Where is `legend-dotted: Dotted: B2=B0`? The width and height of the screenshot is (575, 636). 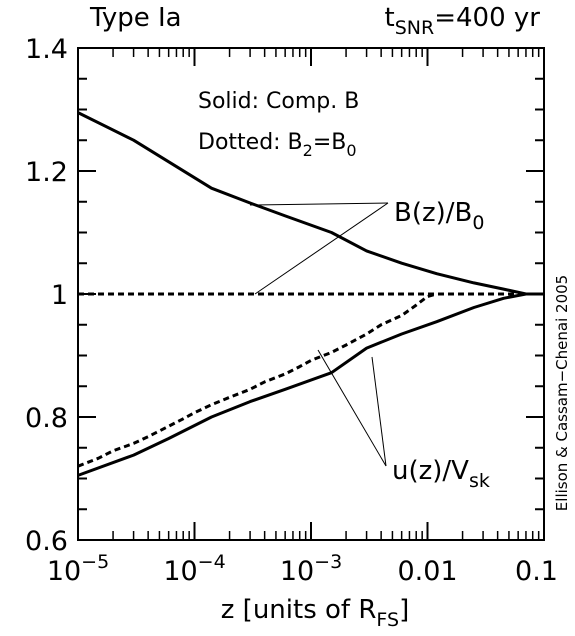 legend-dotted: Dotted: B2=B0 is located at coordinates (277, 145).